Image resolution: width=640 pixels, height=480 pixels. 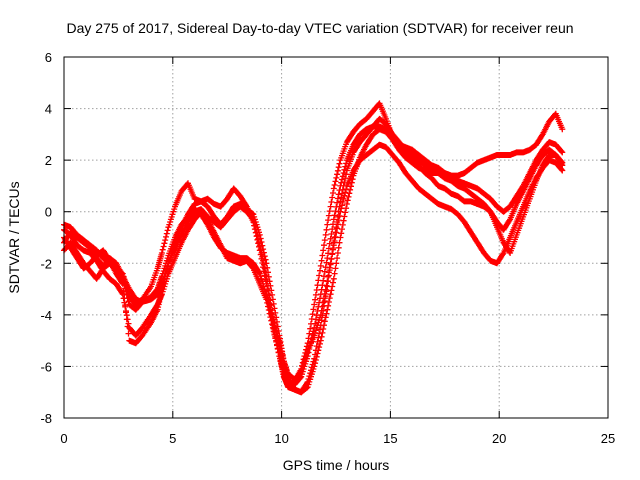 I want to click on x-tick-label: 5, so click(x=172, y=438).